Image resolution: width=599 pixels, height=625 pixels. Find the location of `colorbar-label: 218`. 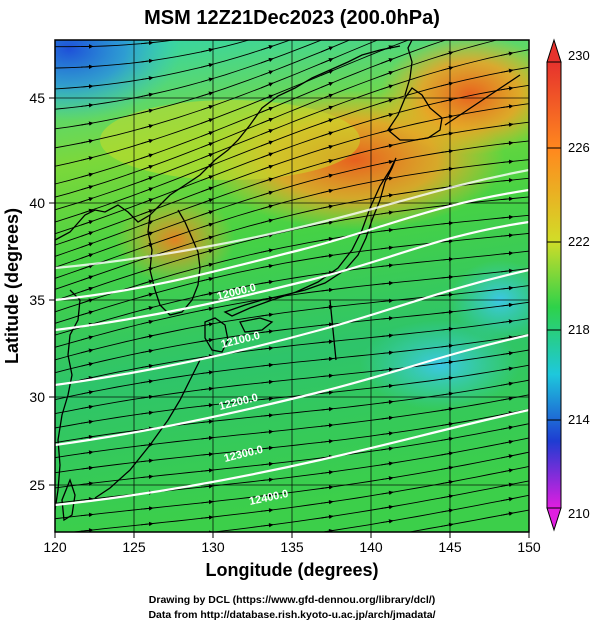

colorbar-label: 218 is located at coordinates (579, 329).